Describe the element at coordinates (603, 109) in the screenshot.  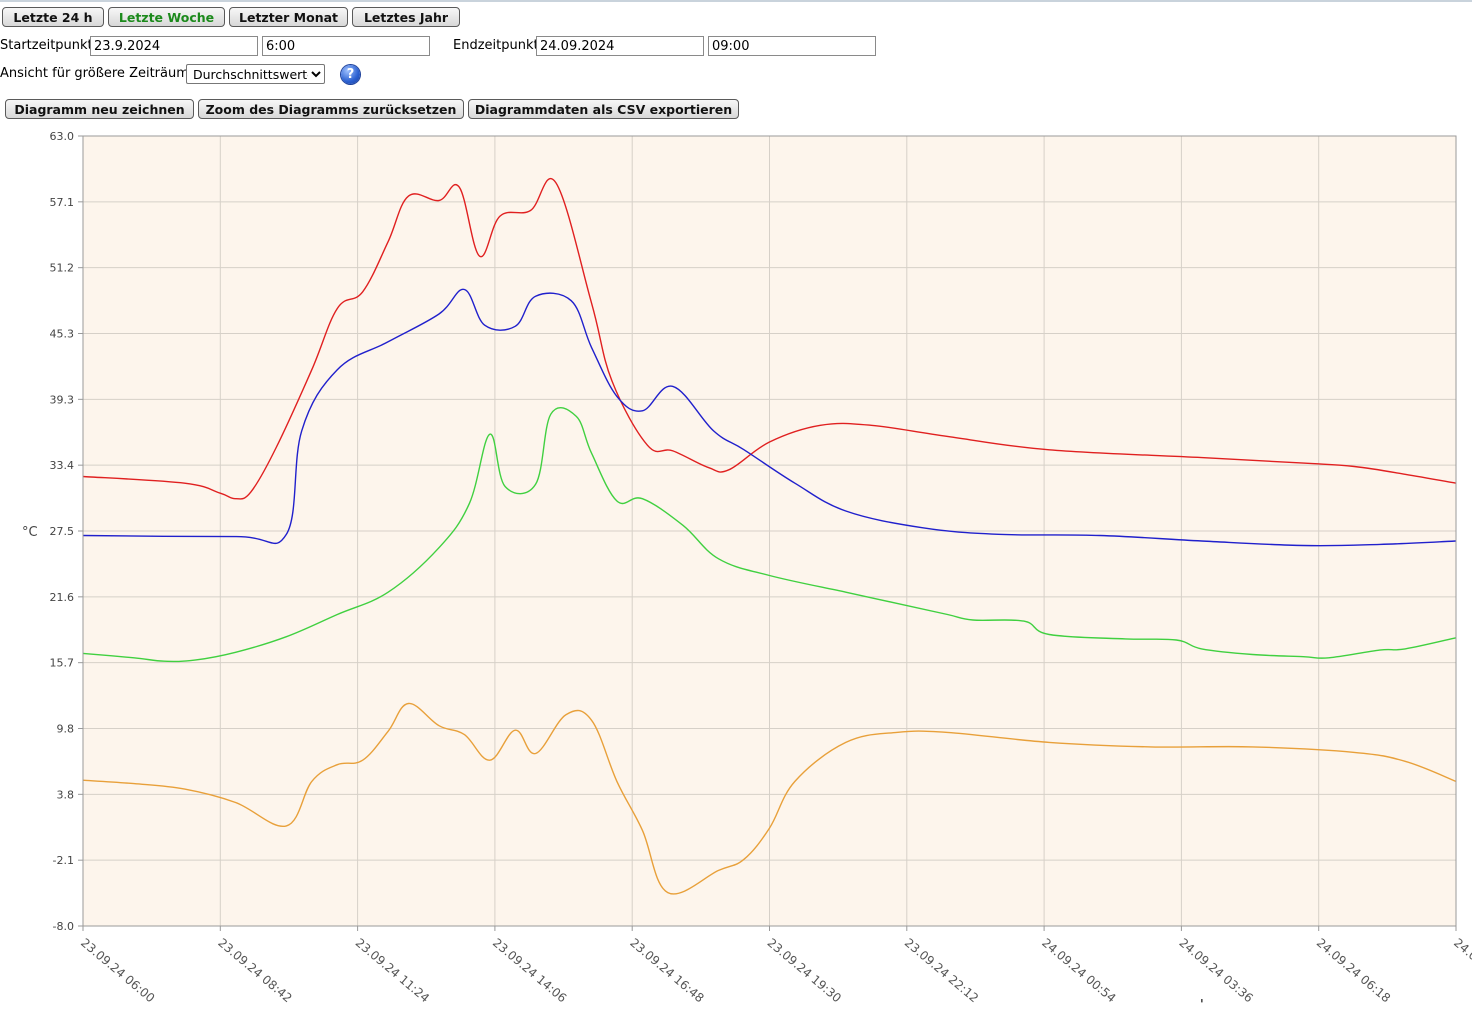
I see `export-csv-button: Diagrammdaten als CSV exportieren` at that location.